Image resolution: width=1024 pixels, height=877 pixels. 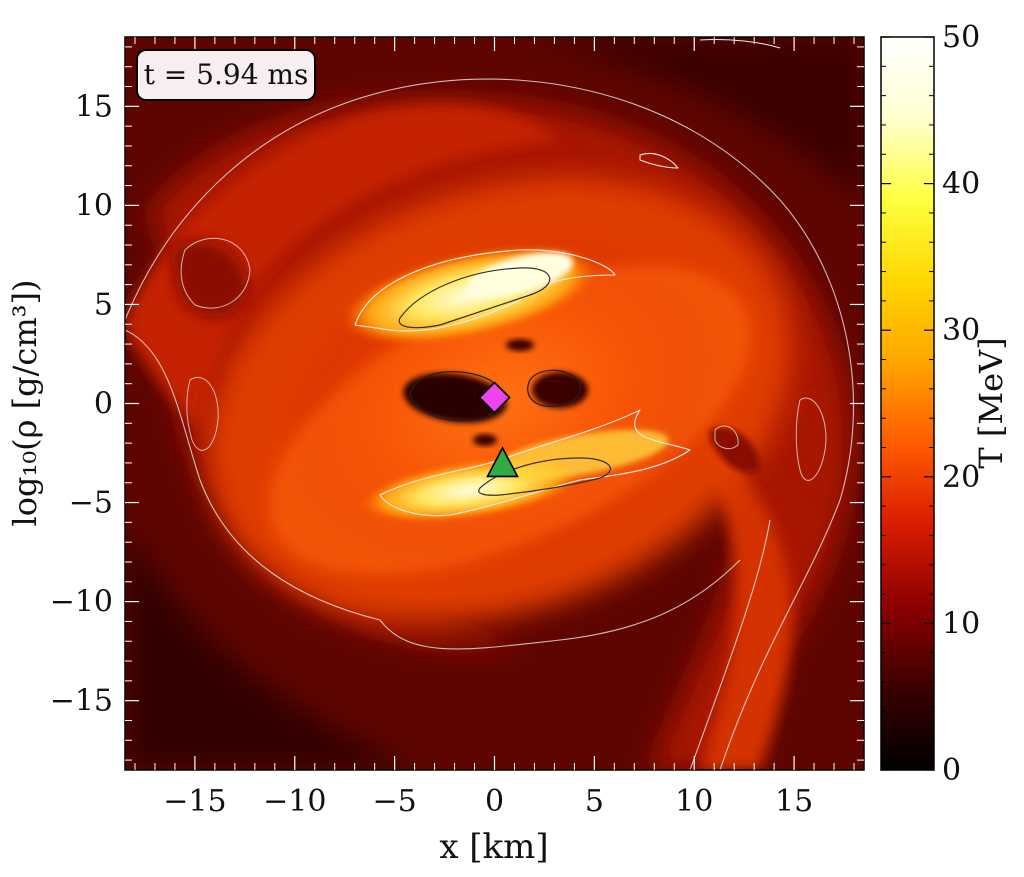 What do you see at coordinates (81, 701) in the screenshot?
I see `y-tick-label: −15` at bounding box center [81, 701].